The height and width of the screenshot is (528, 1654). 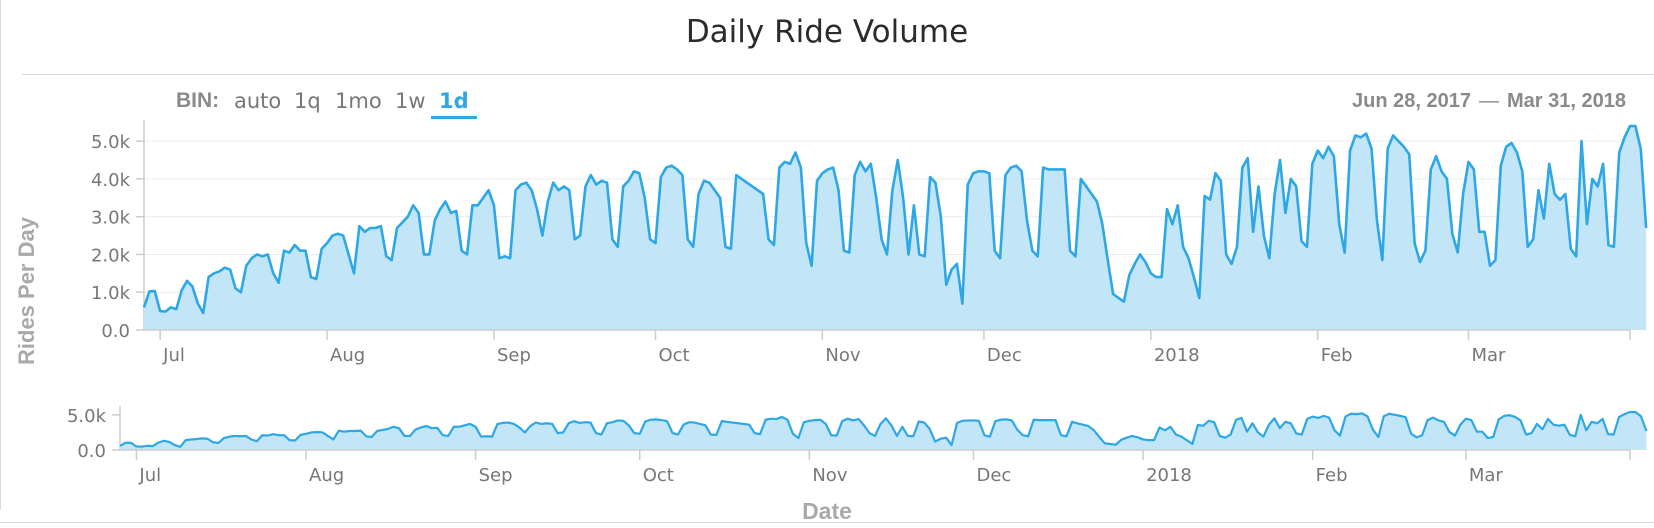 I want to click on navigator-xtick-label: 2018, so click(x=1169, y=475).